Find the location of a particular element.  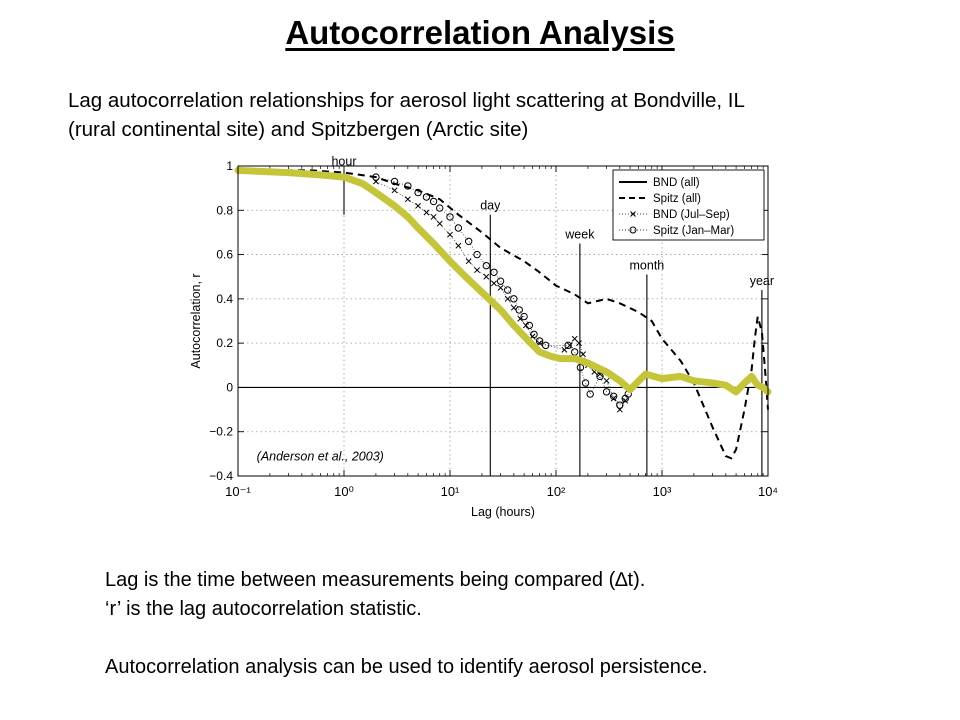

legend-cross-marker is located at coordinates (633, 214).